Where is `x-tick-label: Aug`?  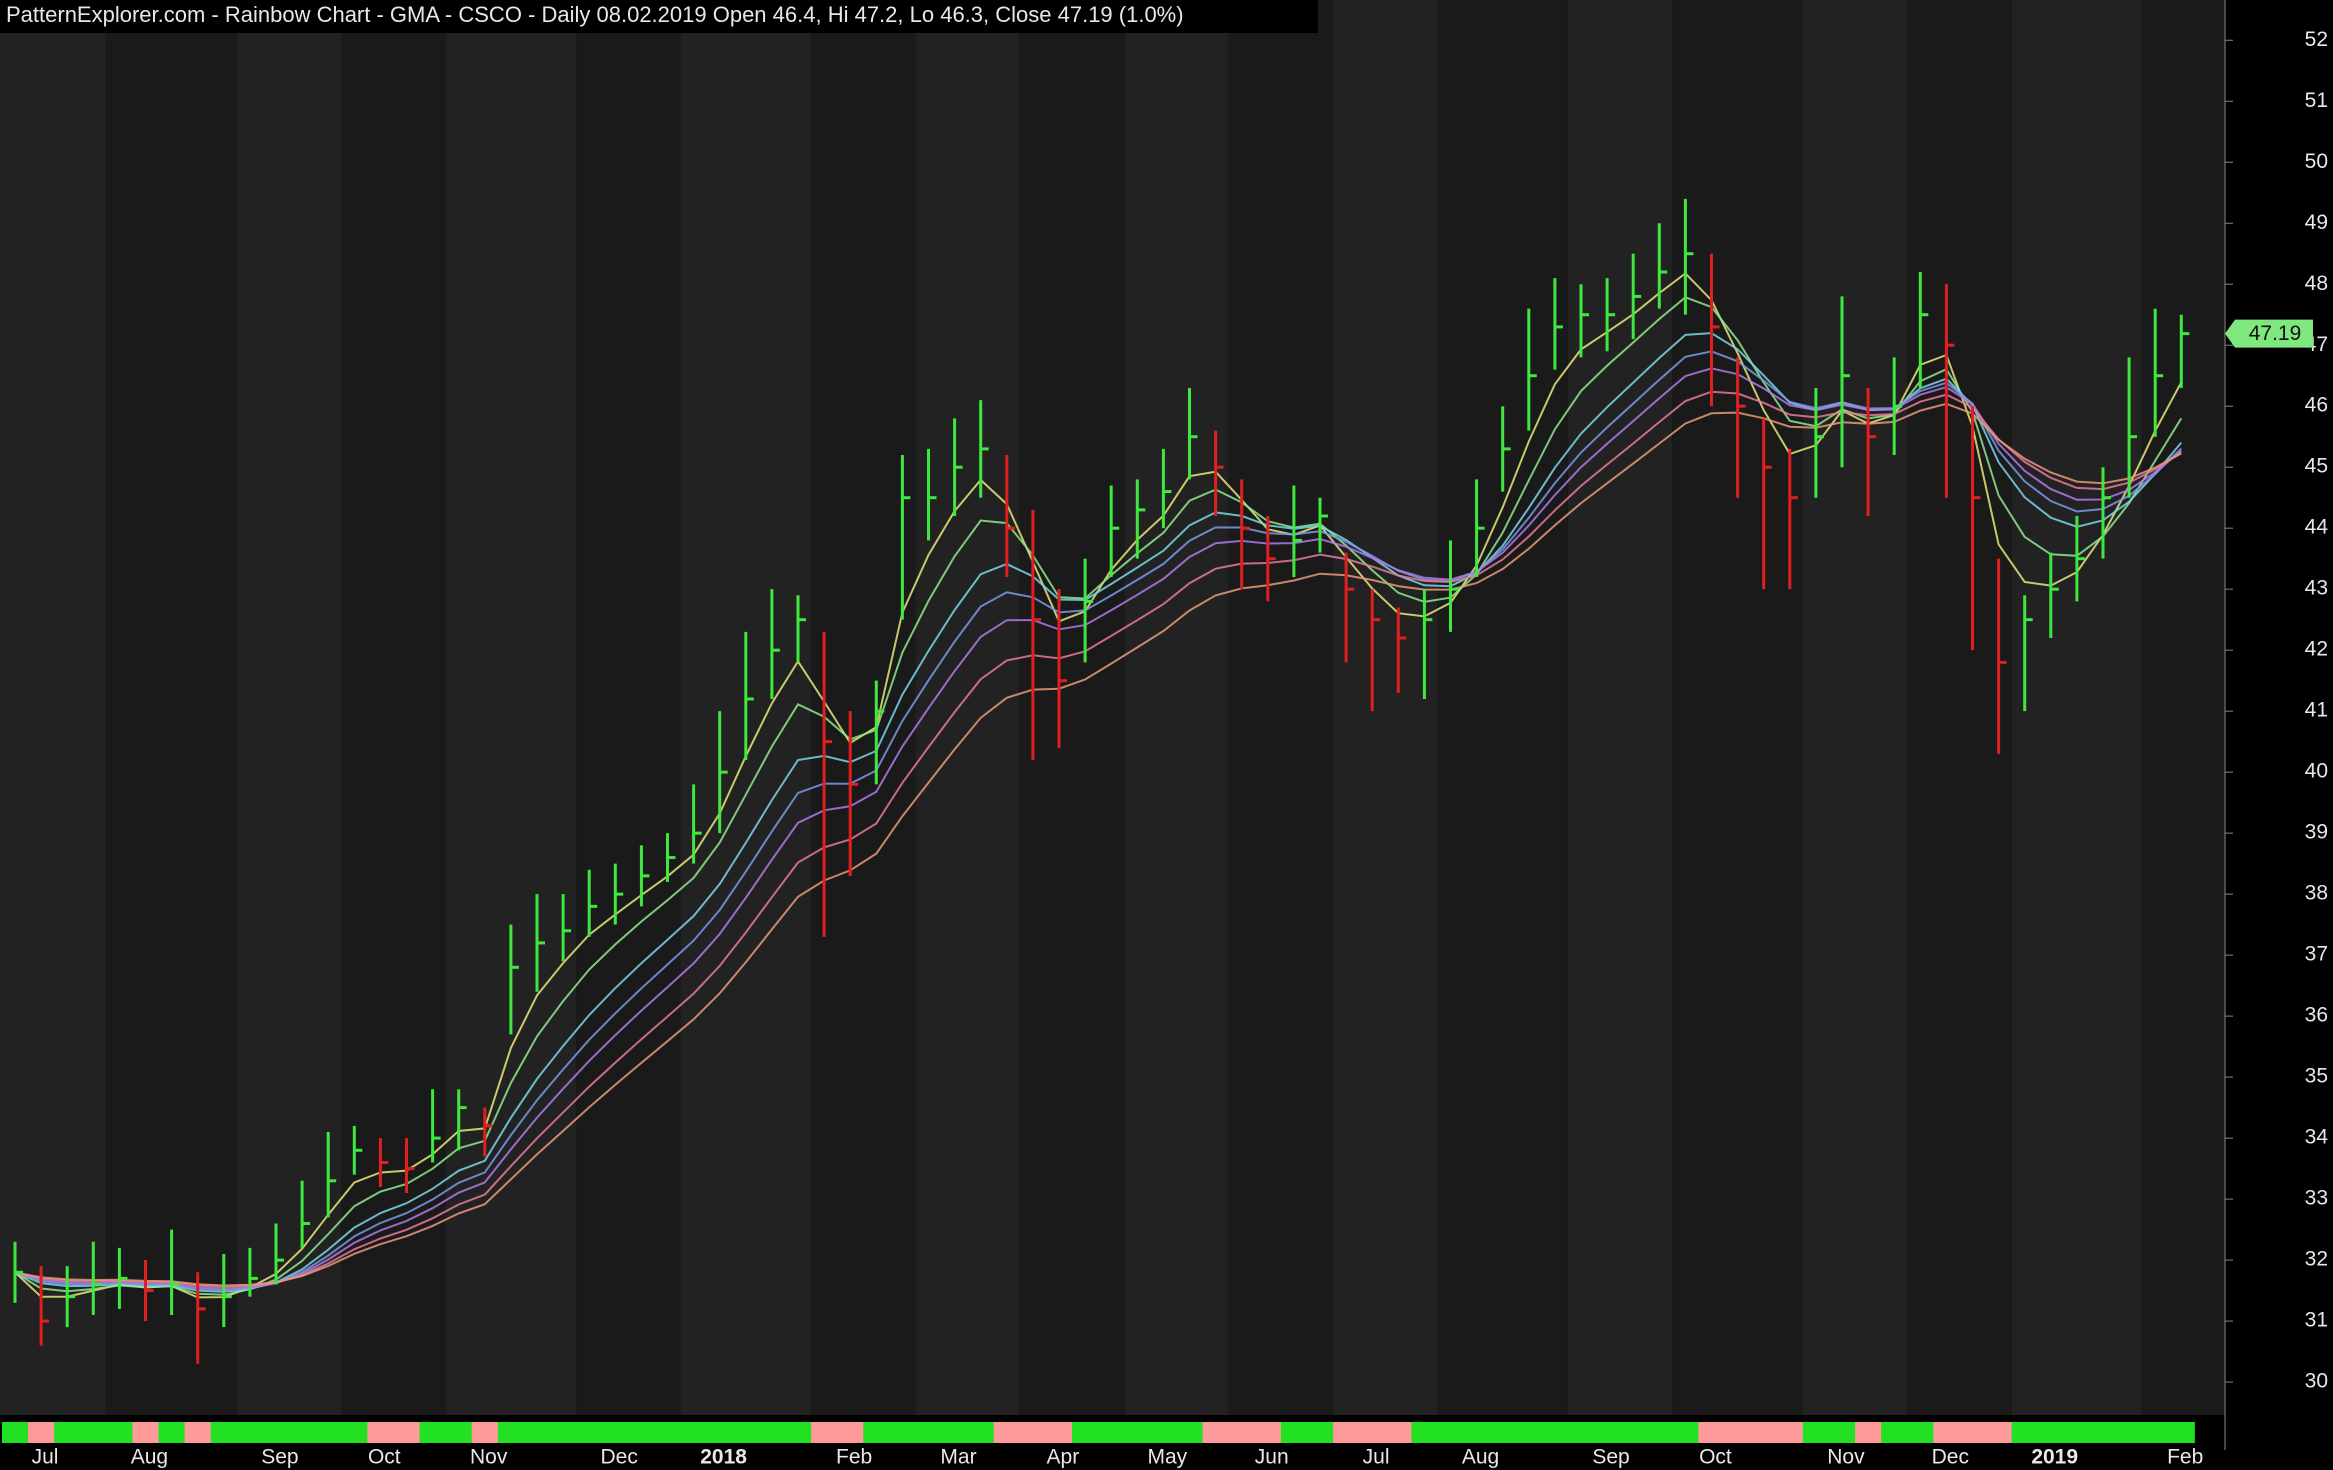
x-tick-label: Aug is located at coordinates (149, 1457).